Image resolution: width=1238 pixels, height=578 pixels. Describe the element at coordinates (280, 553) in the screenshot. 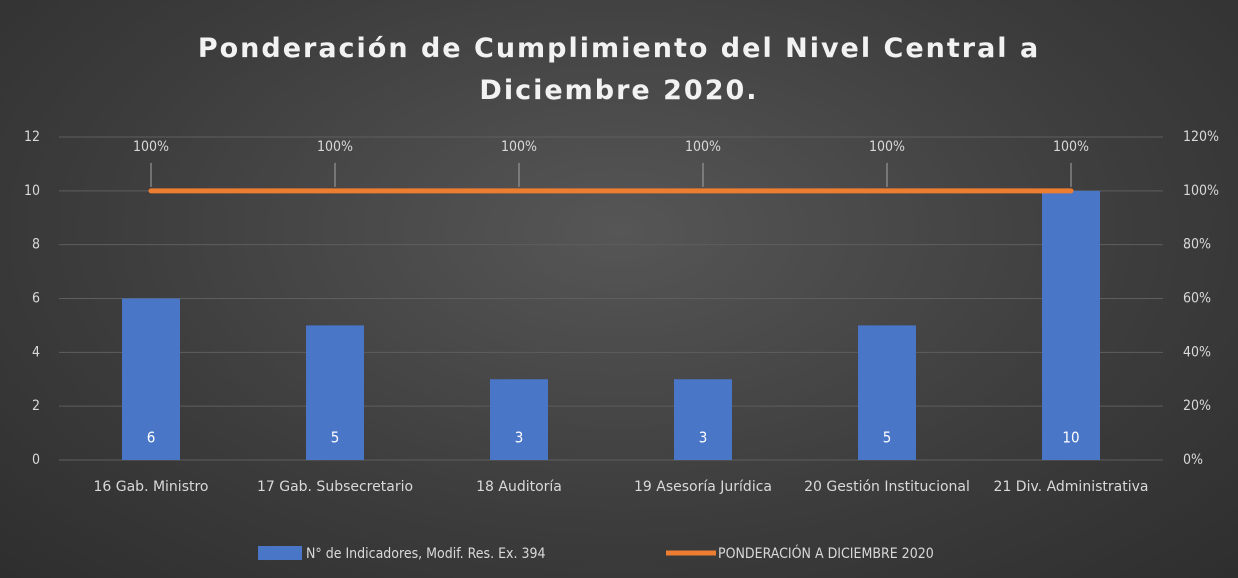

I see `legend-swatch` at that location.